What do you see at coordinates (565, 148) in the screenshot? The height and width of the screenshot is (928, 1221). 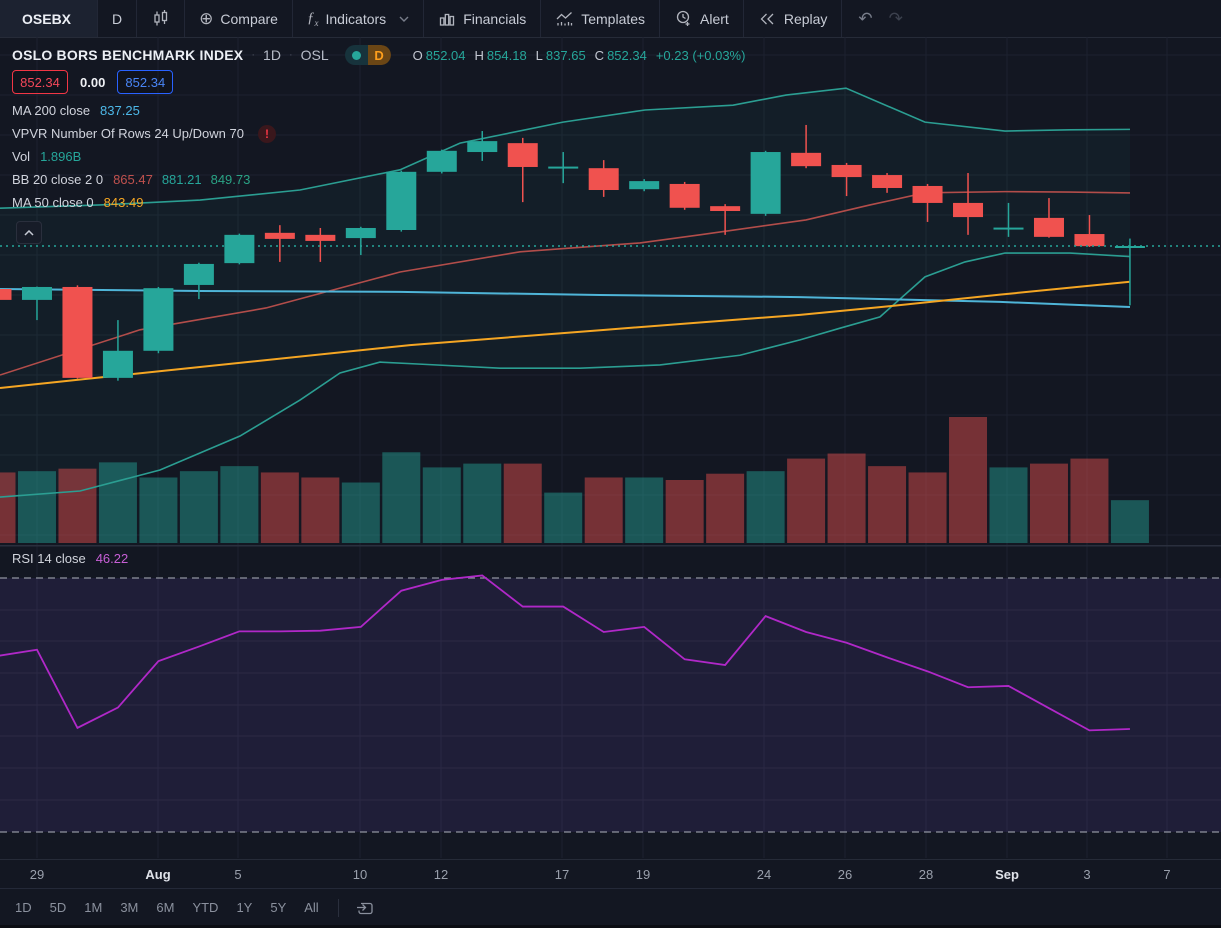 I see `bb-upper-line` at bounding box center [565, 148].